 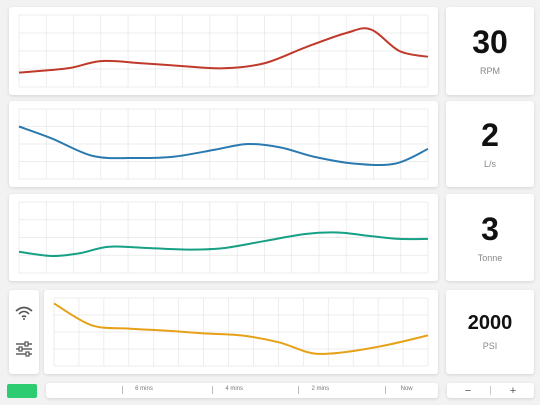 I want to click on chart-rpm, so click(x=223, y=51).